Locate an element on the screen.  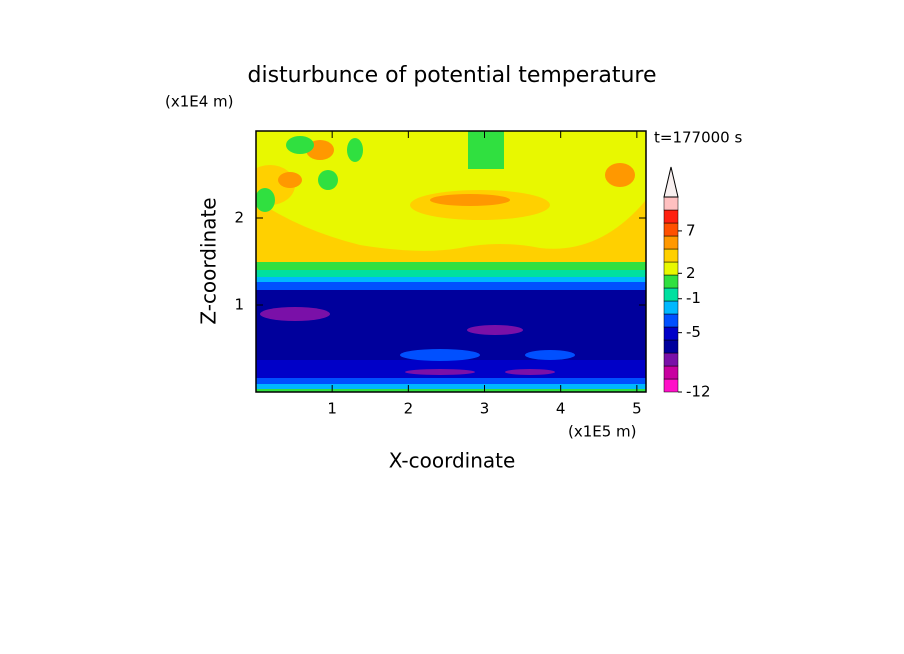
colorbar-tick-label: -1 is located at coordinates (693, 298).